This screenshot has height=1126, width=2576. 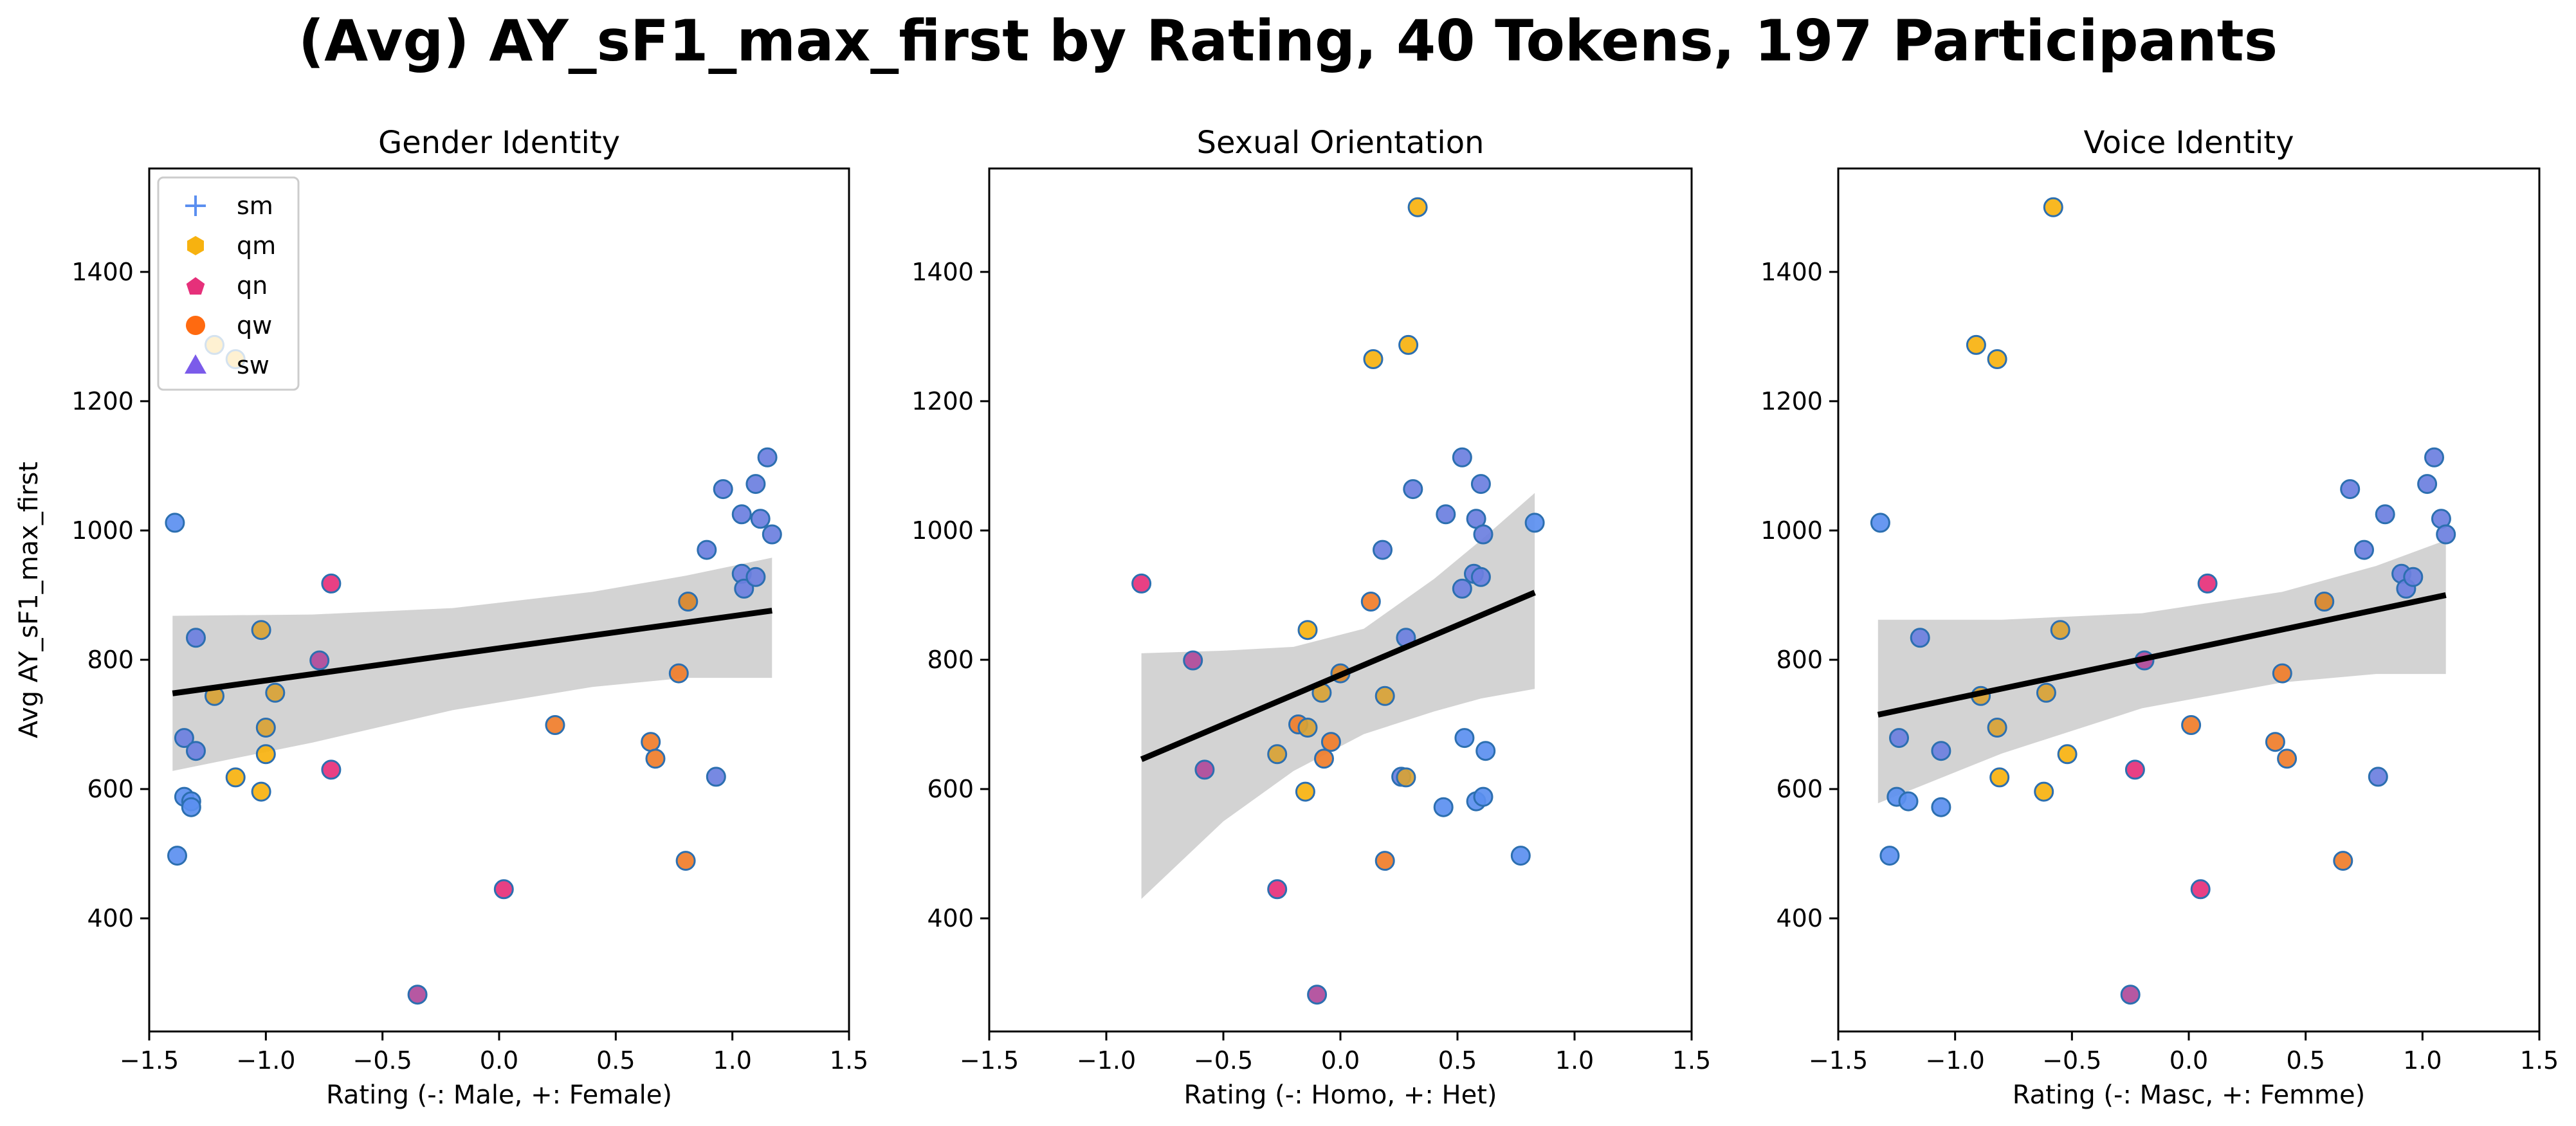 What do you see at coordinates (499, 1060) in the screenshot?
I see `x-tick-label: 0.0` at bounding box center [499, 1060].